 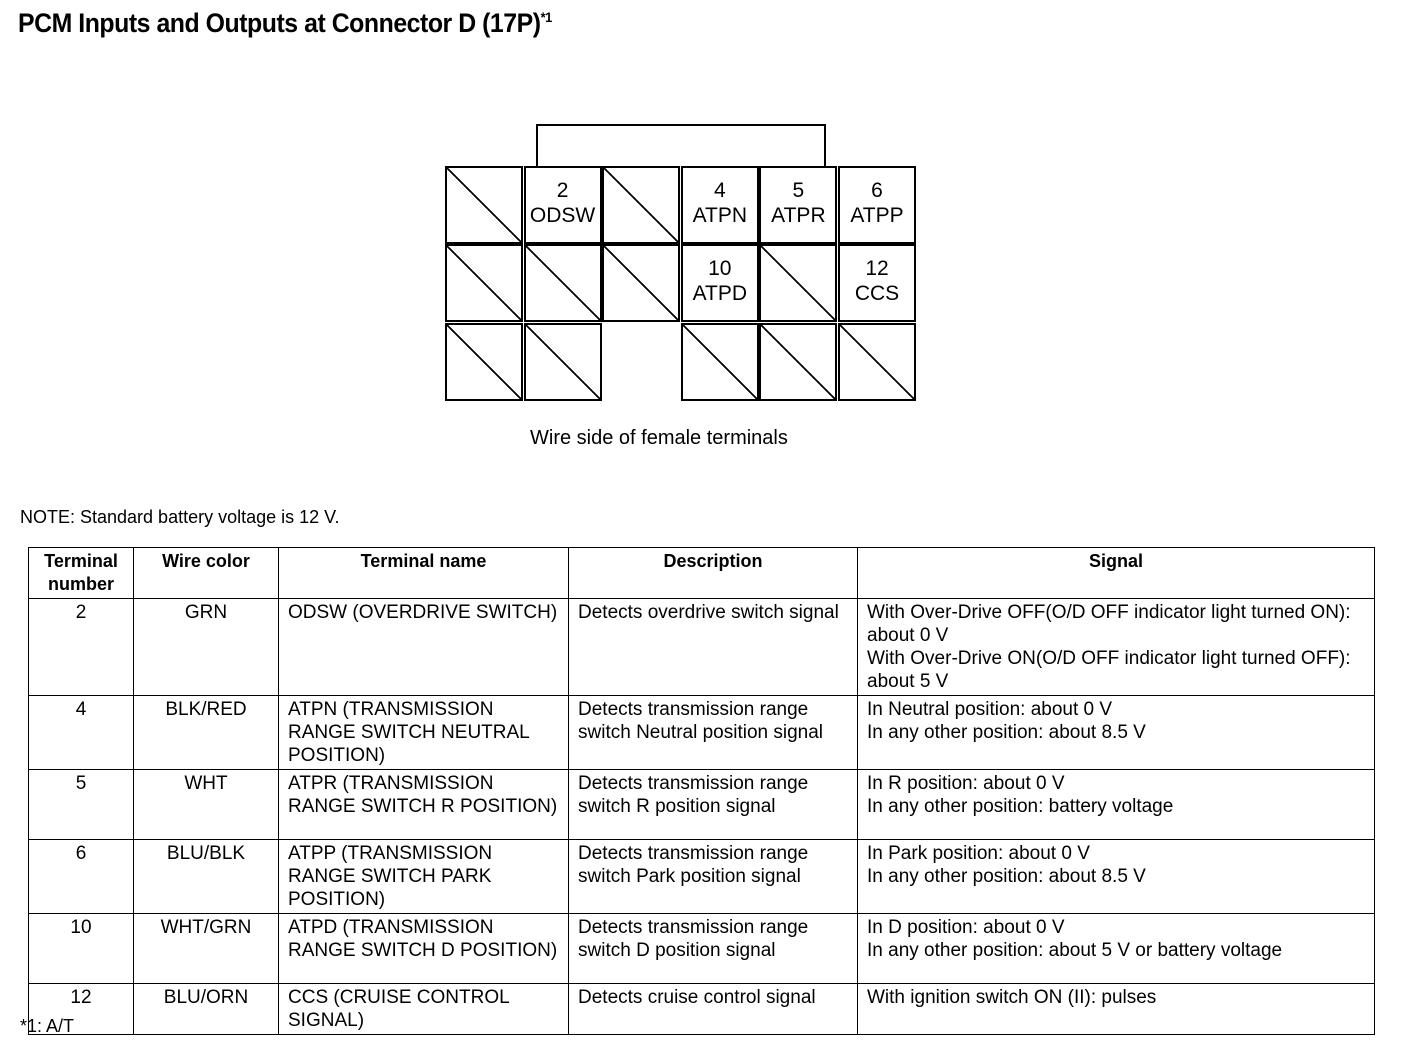 I want to click on description-cell: Detects overdrive switch signal, so click(x=713, y=647).